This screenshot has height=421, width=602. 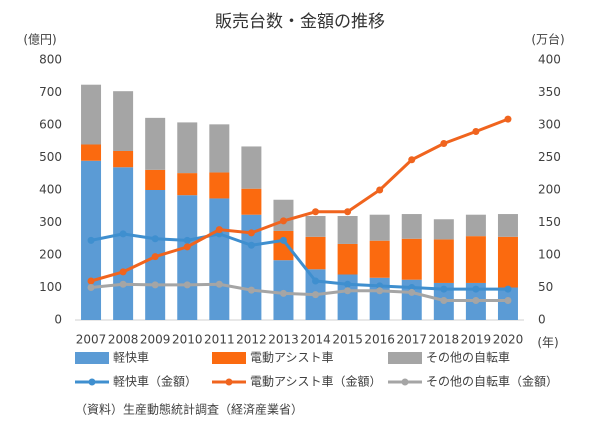 What do you see at coordinates (187, 340) in the screenshot?
I see `x-tick-label: 2010` at bounding box center [187, 340].